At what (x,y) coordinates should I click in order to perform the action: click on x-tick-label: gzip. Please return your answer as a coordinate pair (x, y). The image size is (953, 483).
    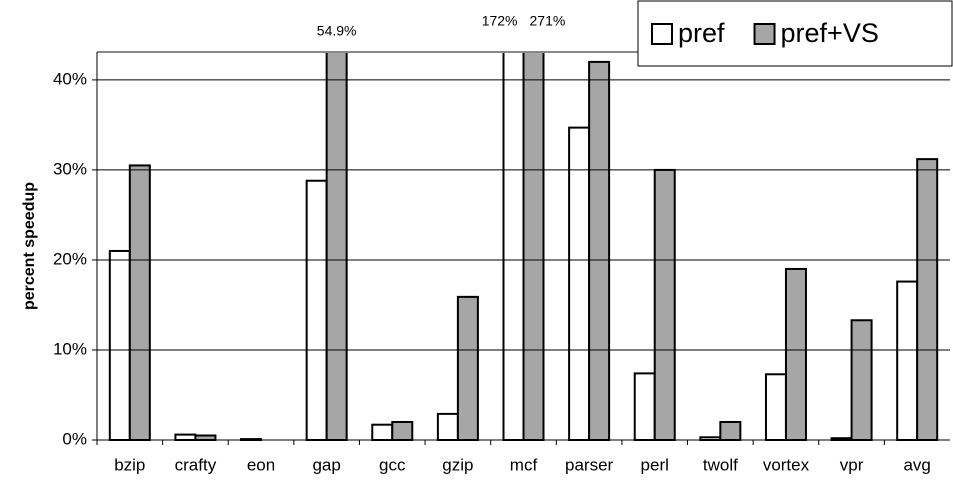
    Looking at the image, I should click on (457, 464).